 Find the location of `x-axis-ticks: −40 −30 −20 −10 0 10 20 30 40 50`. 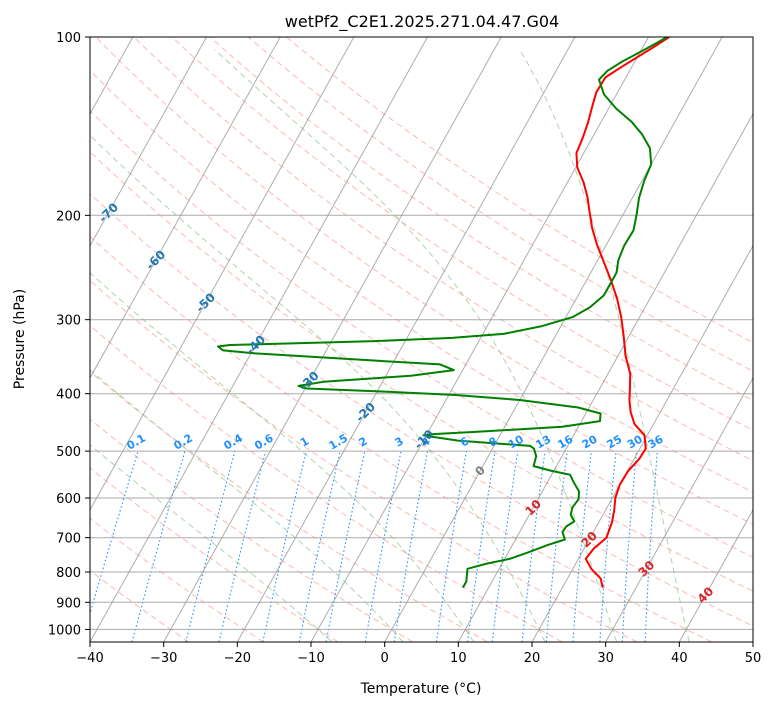

x-axis-ticks: −40 −30 −20 −10 0 10 20 30 40 50 is located at coordinates (418, 654).